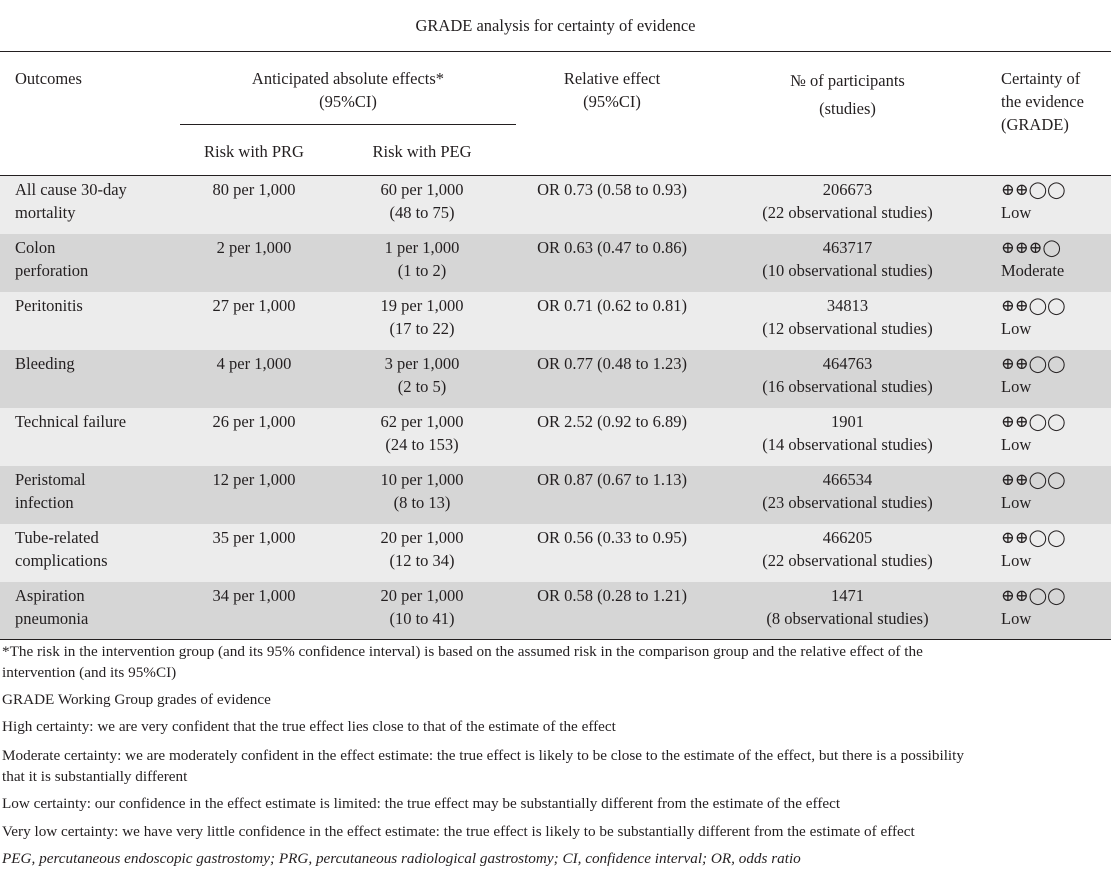  What do you see at coordinates (1042, 101) in the screenshot?
I see `header-certainty-line2: the evidence` at bounding box center [1042, 101].